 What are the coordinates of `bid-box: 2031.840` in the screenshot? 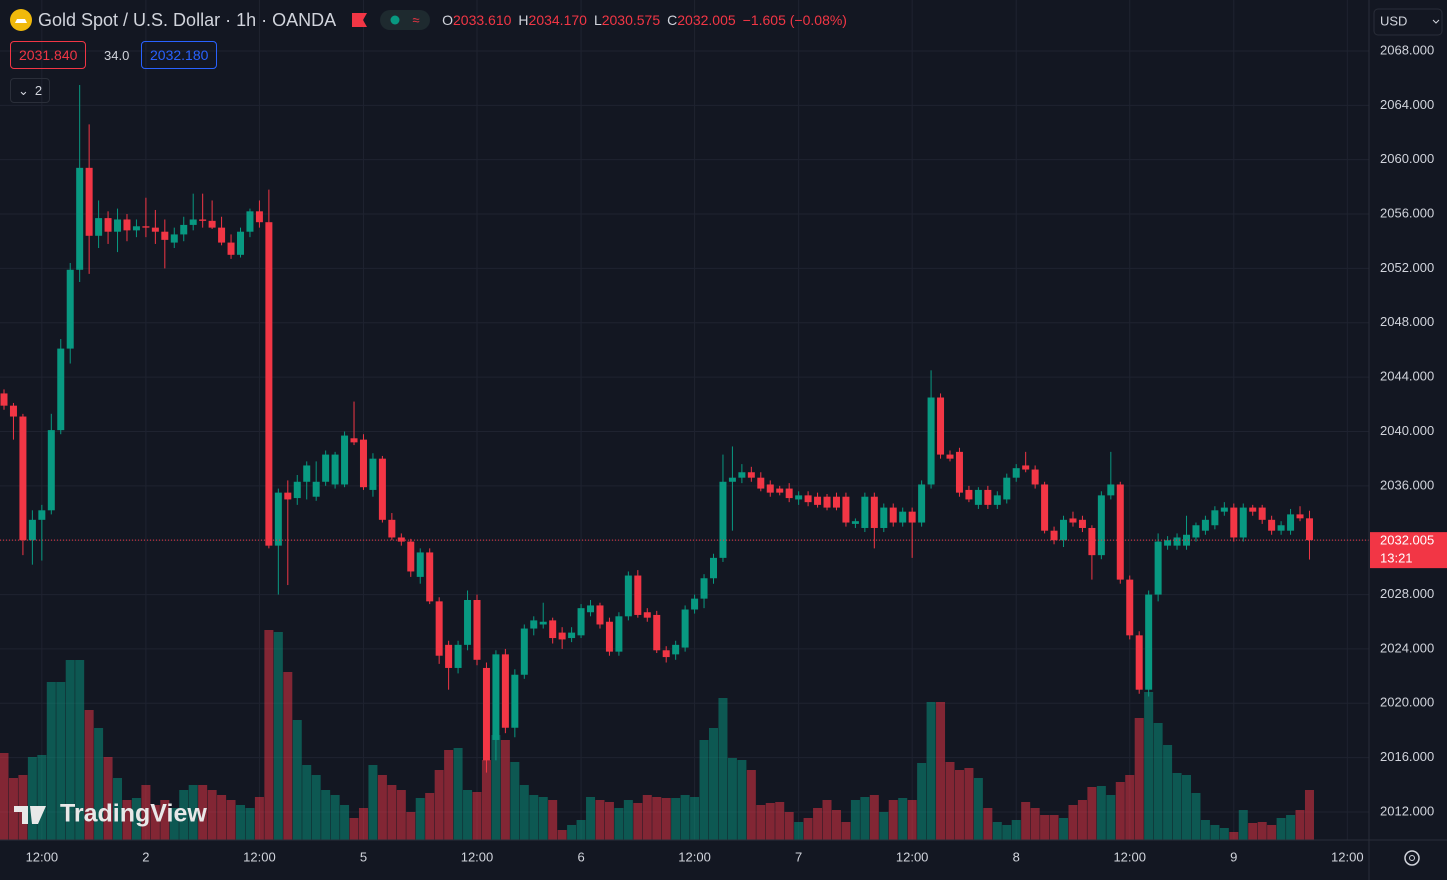 It's located at (48, 55).